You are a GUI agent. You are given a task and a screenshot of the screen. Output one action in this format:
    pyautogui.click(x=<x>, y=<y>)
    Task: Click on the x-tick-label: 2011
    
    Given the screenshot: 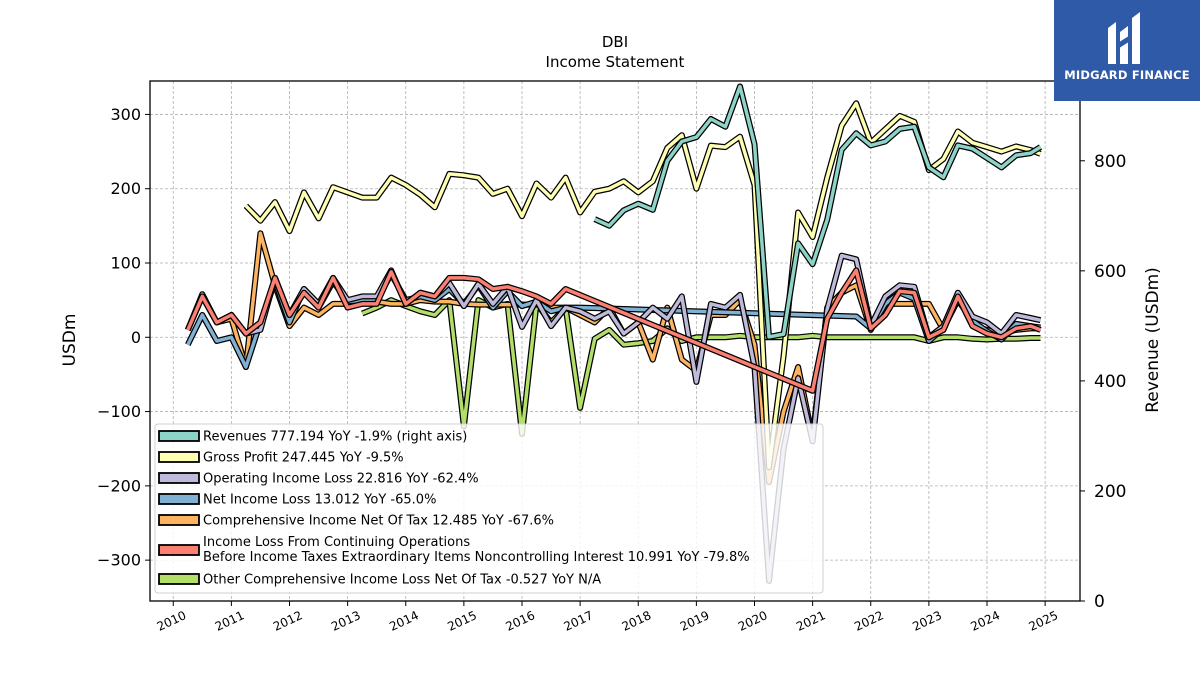 What is the action you would take?
    pyautogui.click(x=230, y=621)
    